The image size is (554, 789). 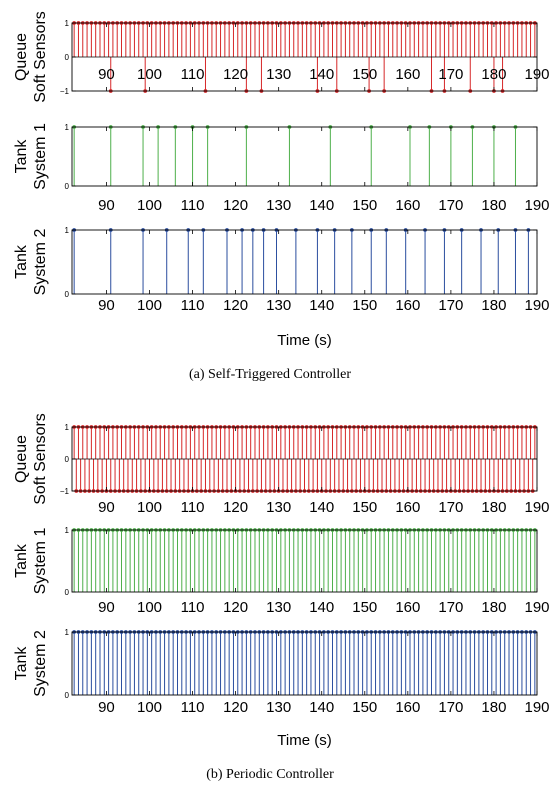 What do you see at coordinates (270, 774) in the screenshot?
I see `subfigure-caption: (b) Periodic Controller` at bounding box center [270, 774].